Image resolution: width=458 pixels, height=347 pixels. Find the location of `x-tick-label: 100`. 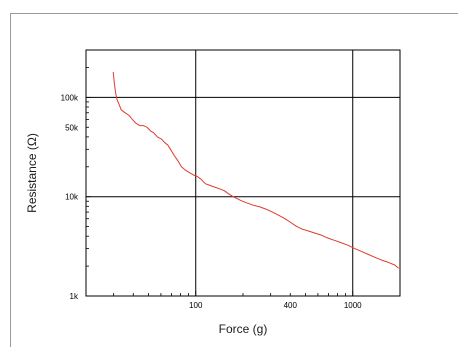

x-tick-label: 100 is located at coordinates (196, 305).